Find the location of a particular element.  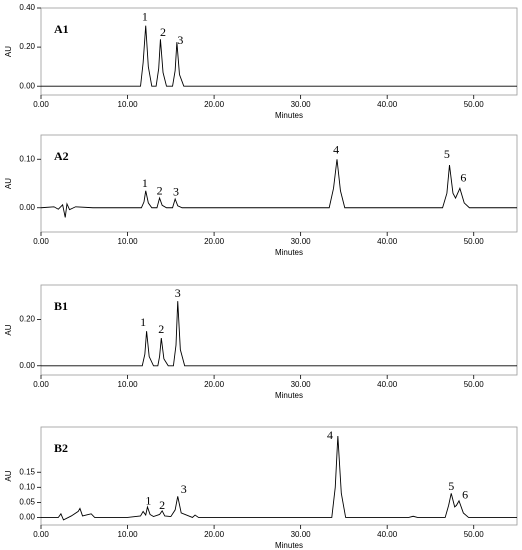

y-tick-label: 0.40 is located at coordinates (27, 7).